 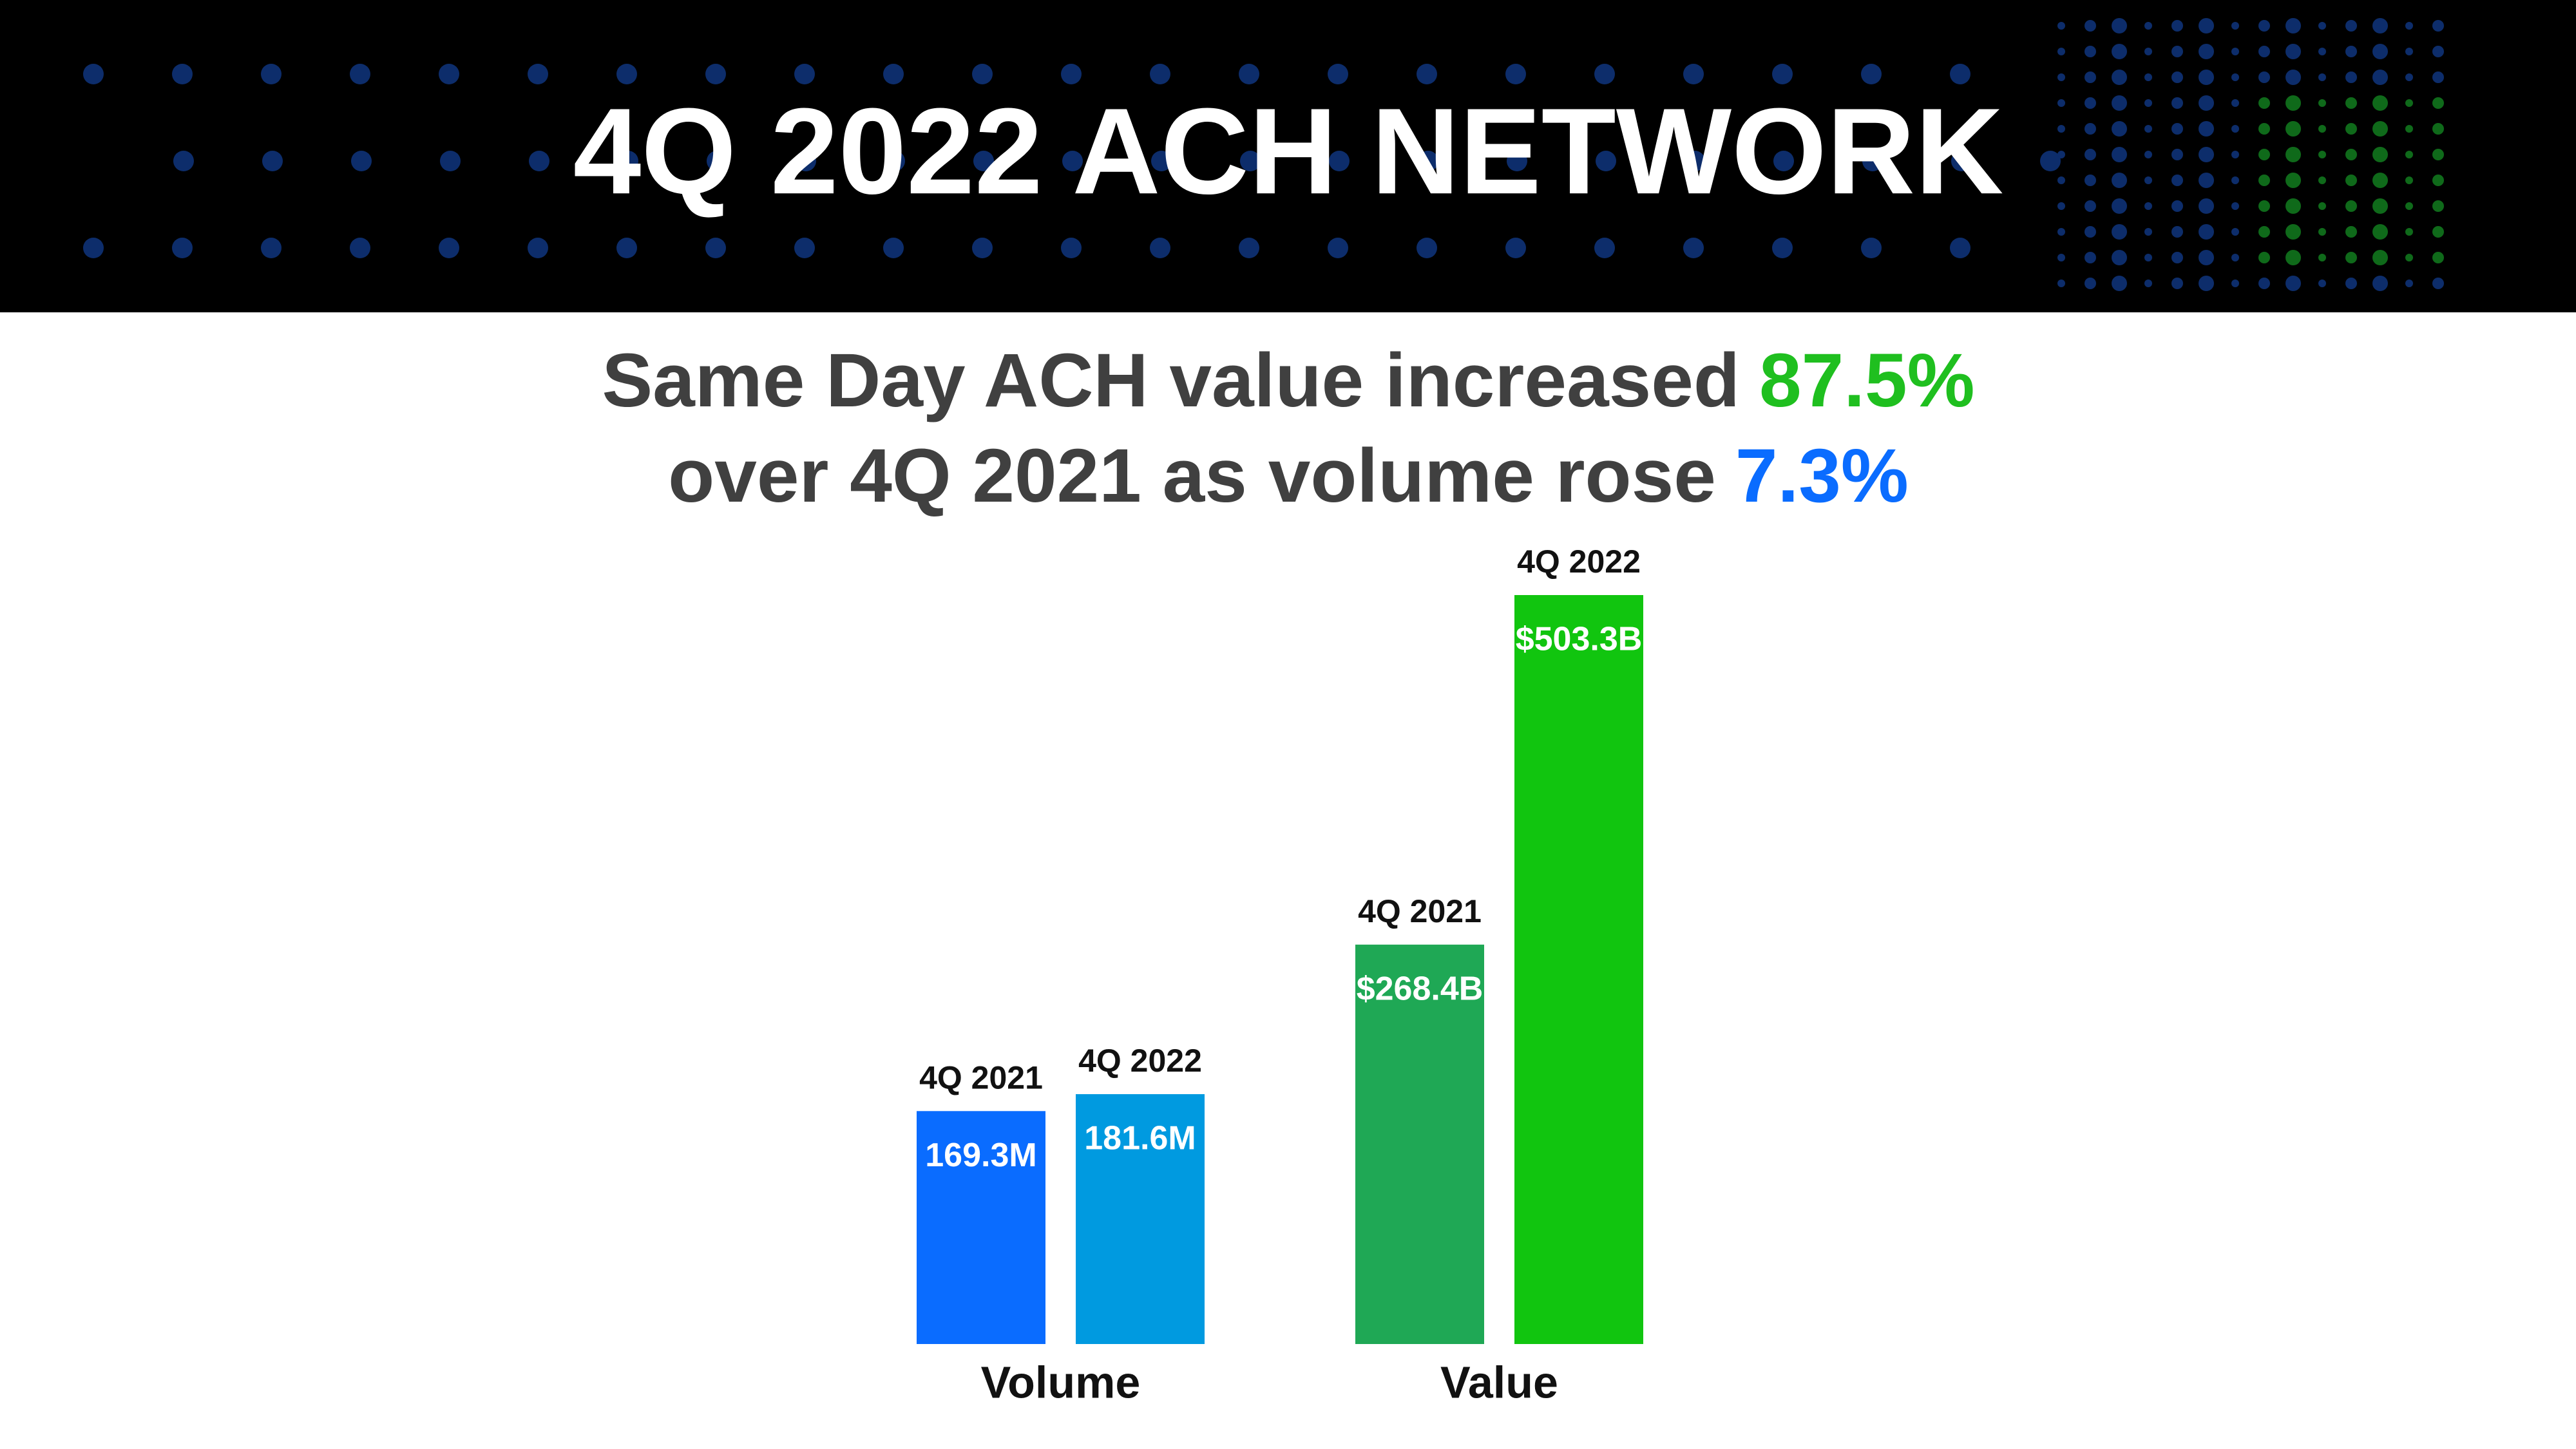 I want to click on category-label: 4Q 2022, so click(x=1579, y=562).